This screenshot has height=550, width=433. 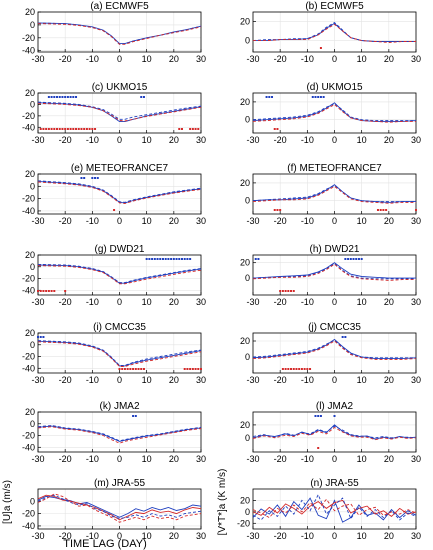 I want to click on series-line-solid-blue, so click(x=119, y=506).